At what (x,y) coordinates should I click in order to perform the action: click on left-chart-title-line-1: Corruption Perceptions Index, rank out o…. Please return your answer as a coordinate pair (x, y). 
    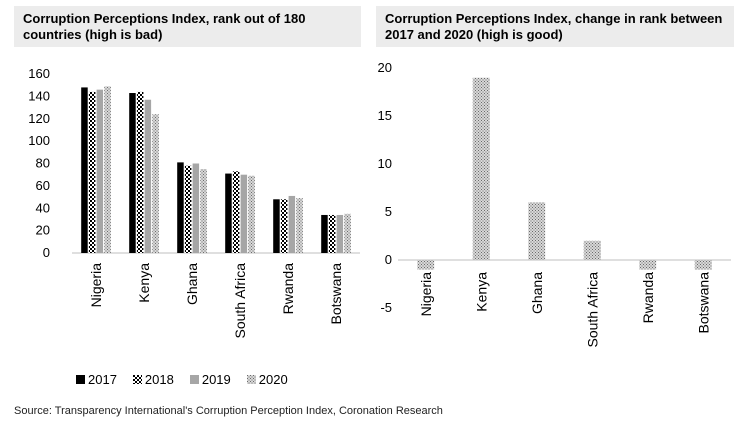
    Looking at the image, I should click on (164, 18).